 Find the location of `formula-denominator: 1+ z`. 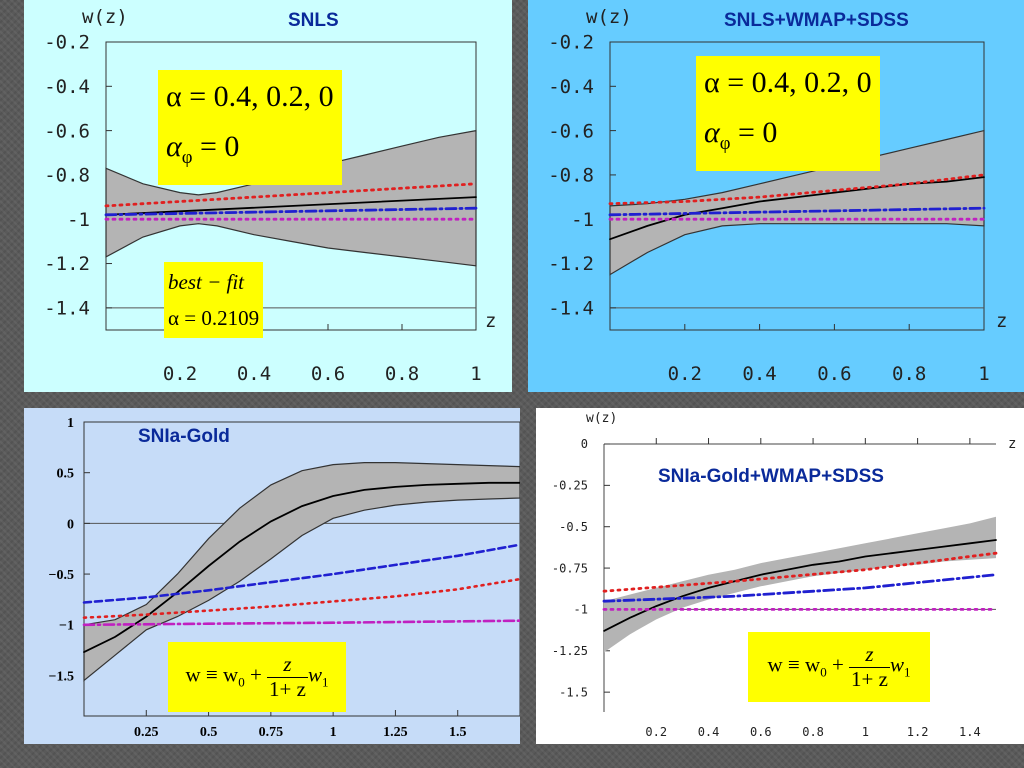

formula-denominator: 1+ z is located at coordinates (287, 688).